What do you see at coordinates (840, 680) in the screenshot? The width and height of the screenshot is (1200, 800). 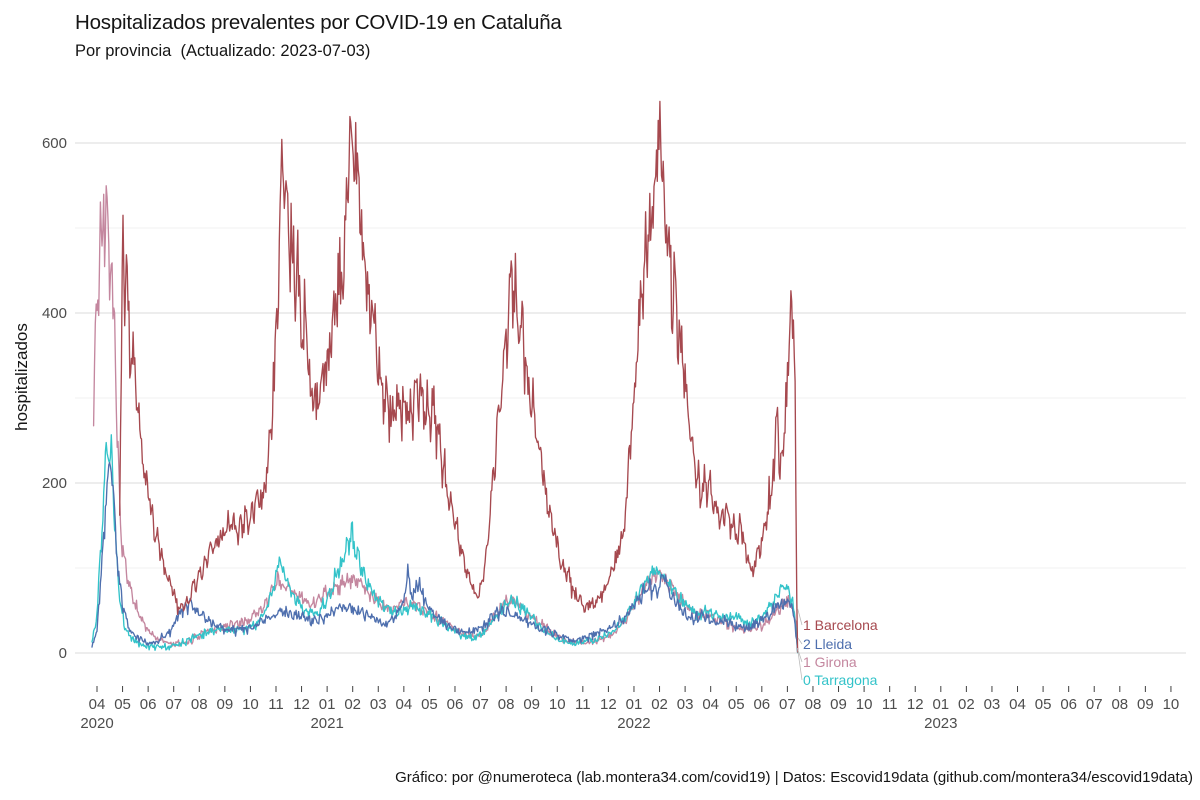 I see `legend-label-tarragona: 0 Tarragona` at bounding box center [840, 680].